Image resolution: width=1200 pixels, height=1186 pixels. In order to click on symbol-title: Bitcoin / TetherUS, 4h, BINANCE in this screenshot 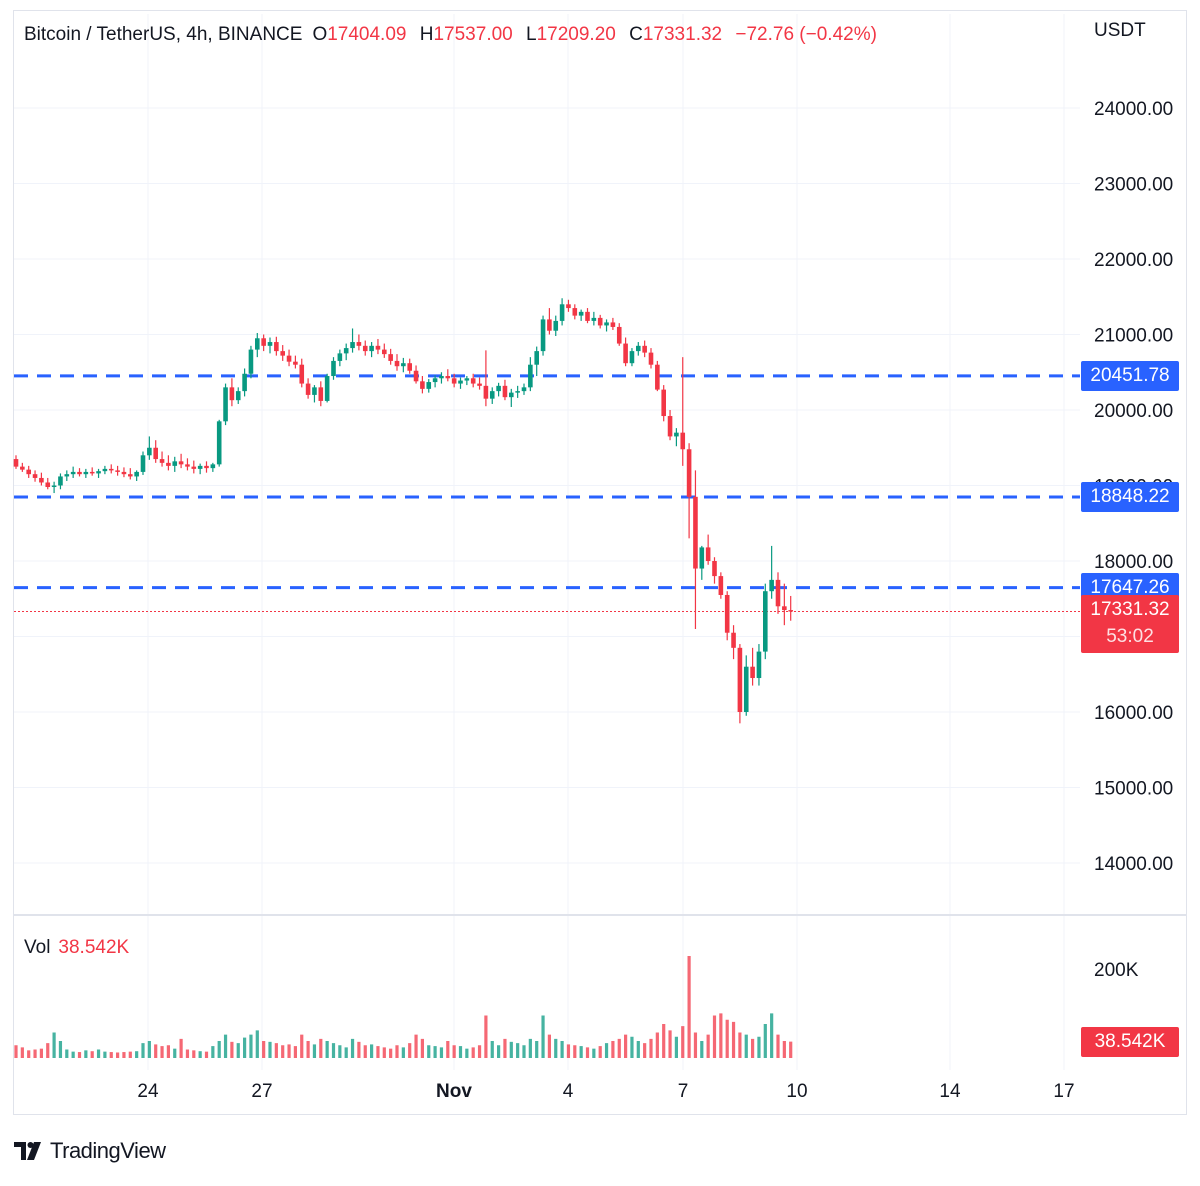, I will do `click(163, 34)`.